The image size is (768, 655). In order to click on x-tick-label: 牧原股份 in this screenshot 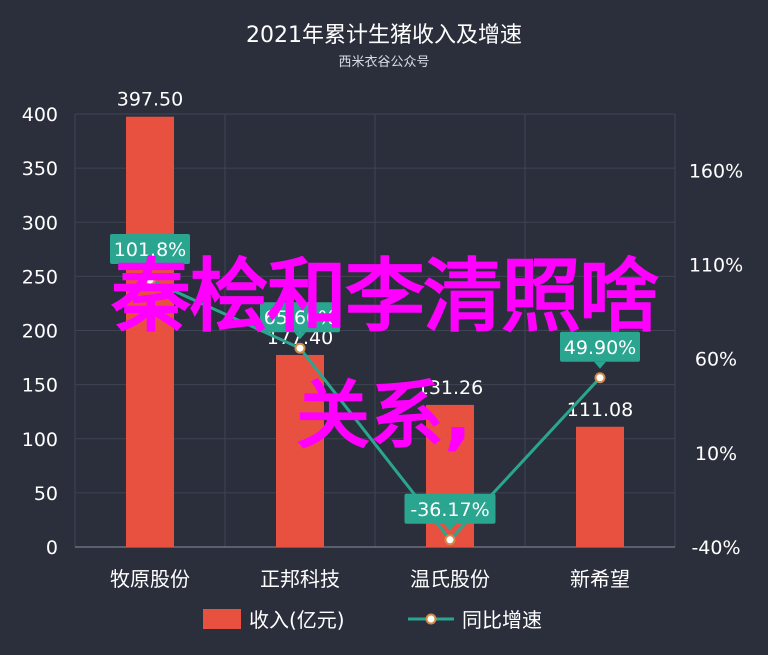, I will do `click(150, 579)`.